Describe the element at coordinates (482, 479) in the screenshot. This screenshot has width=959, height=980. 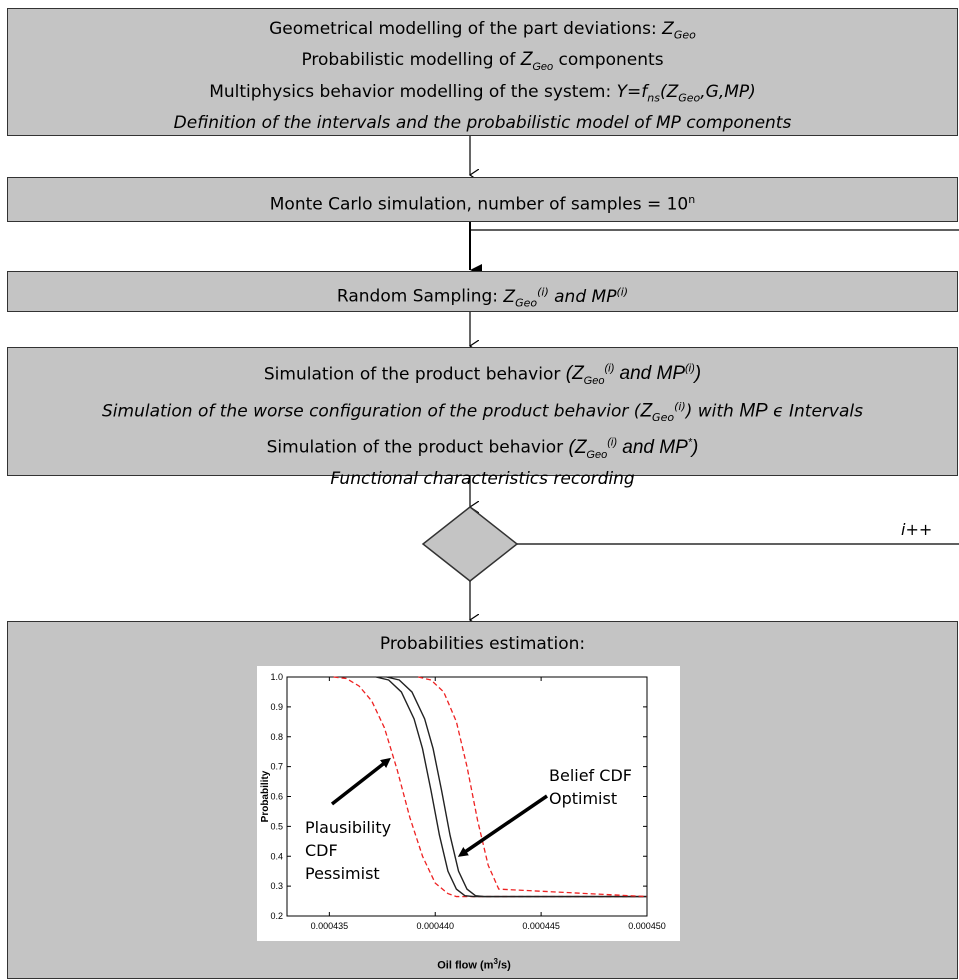
I see `simulation-line-4: Functional characteristics recording` at that location.